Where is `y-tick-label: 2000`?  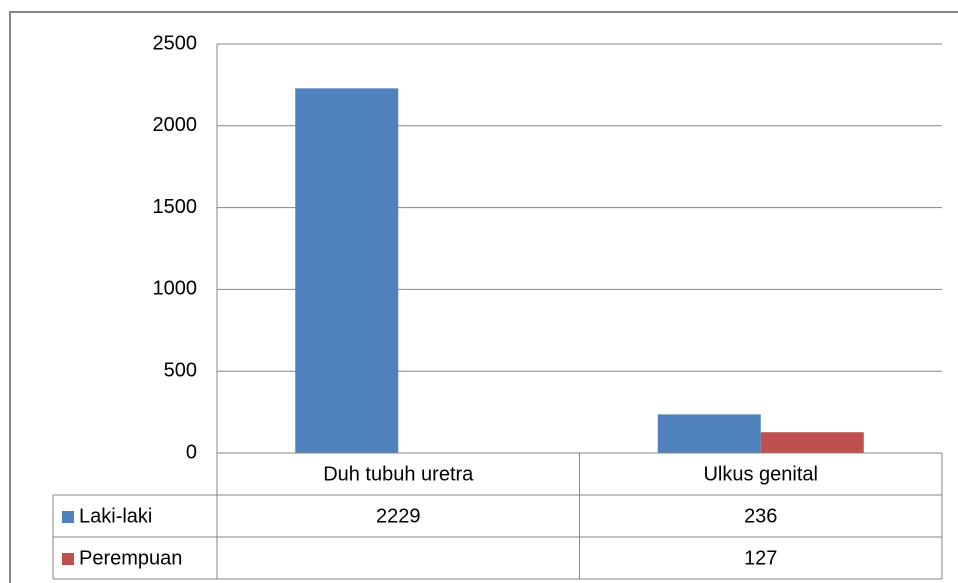 y-tick-label: 2000 is located at coordinates (175, 125).